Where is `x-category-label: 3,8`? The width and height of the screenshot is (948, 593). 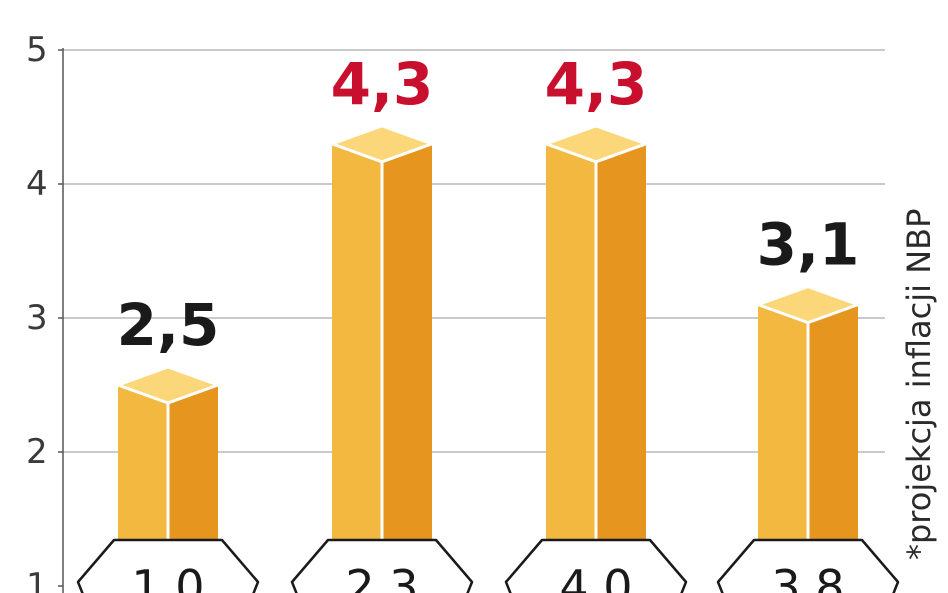
x-category-label: 3,8 is located at coordinates (807, 576).